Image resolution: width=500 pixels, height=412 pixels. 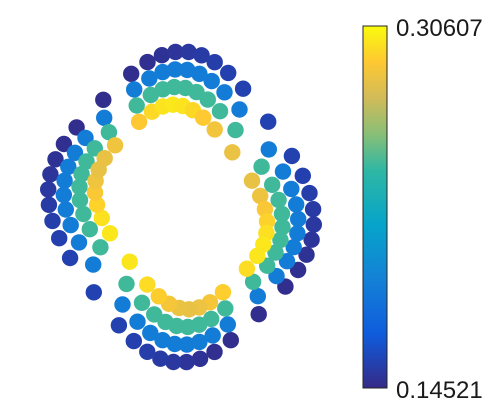 I want to click on colorbar-min-label: 0.14521, so click(x=439, y=390).